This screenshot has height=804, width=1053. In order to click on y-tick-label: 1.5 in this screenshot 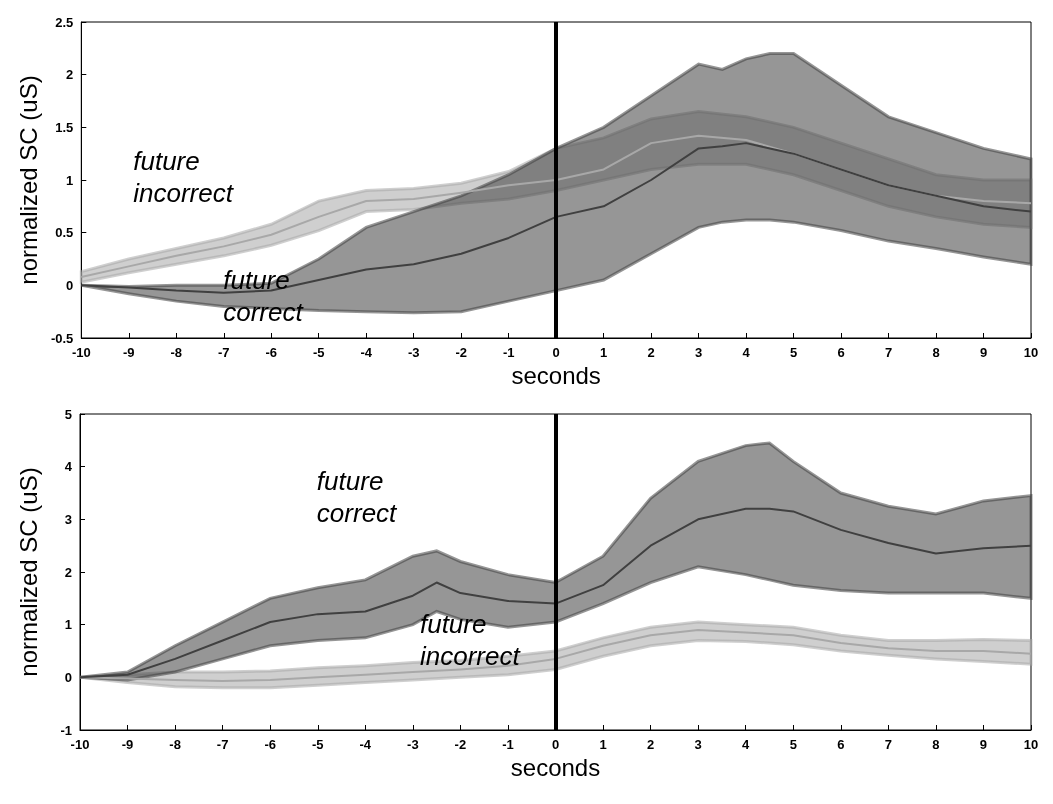, I will do `click(64, 127)`.